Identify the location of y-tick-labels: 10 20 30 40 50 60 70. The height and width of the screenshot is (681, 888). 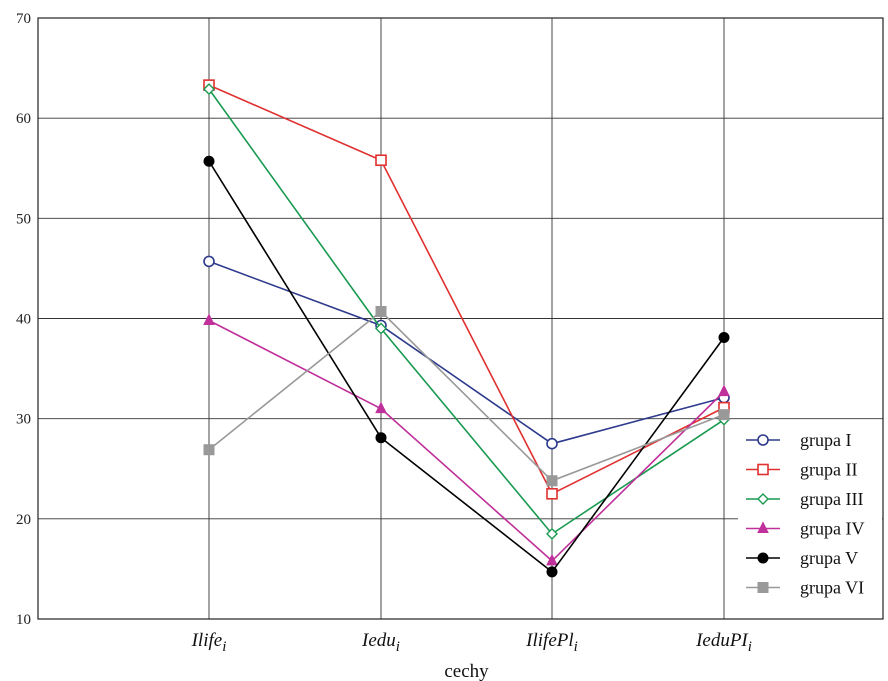
(23, 319).